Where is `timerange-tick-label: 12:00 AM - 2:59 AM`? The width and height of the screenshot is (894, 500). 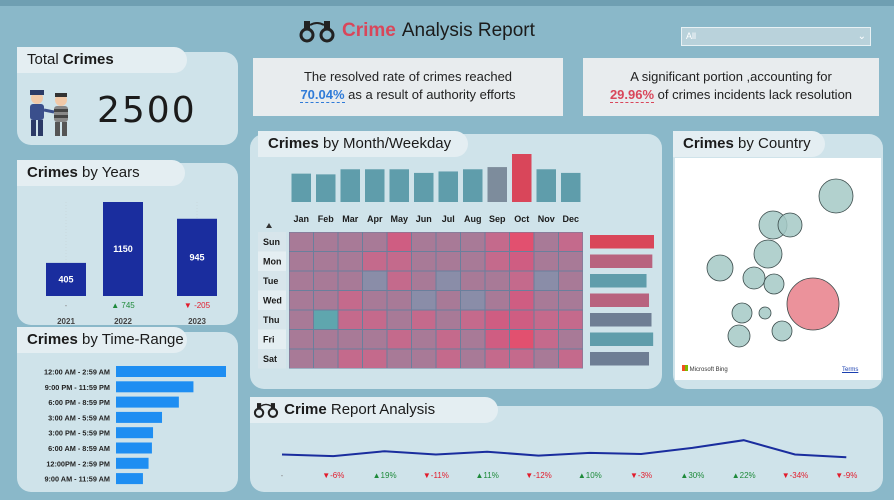
timerange-tick-label: 12:00 AM - 2:59 AM is located at coordinates (77, 372).